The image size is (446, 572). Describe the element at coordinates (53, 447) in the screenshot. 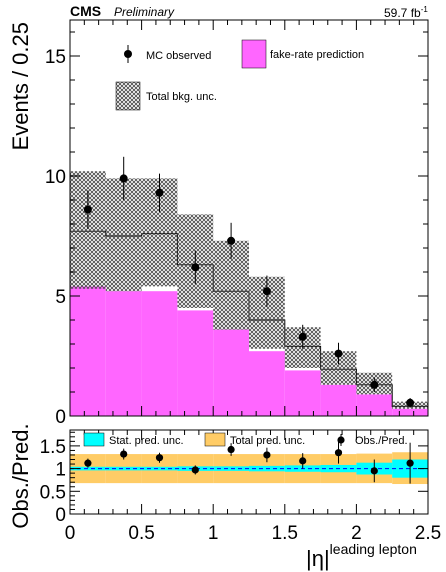

I see `ratio-y-tick-label: 1.5` at that location.